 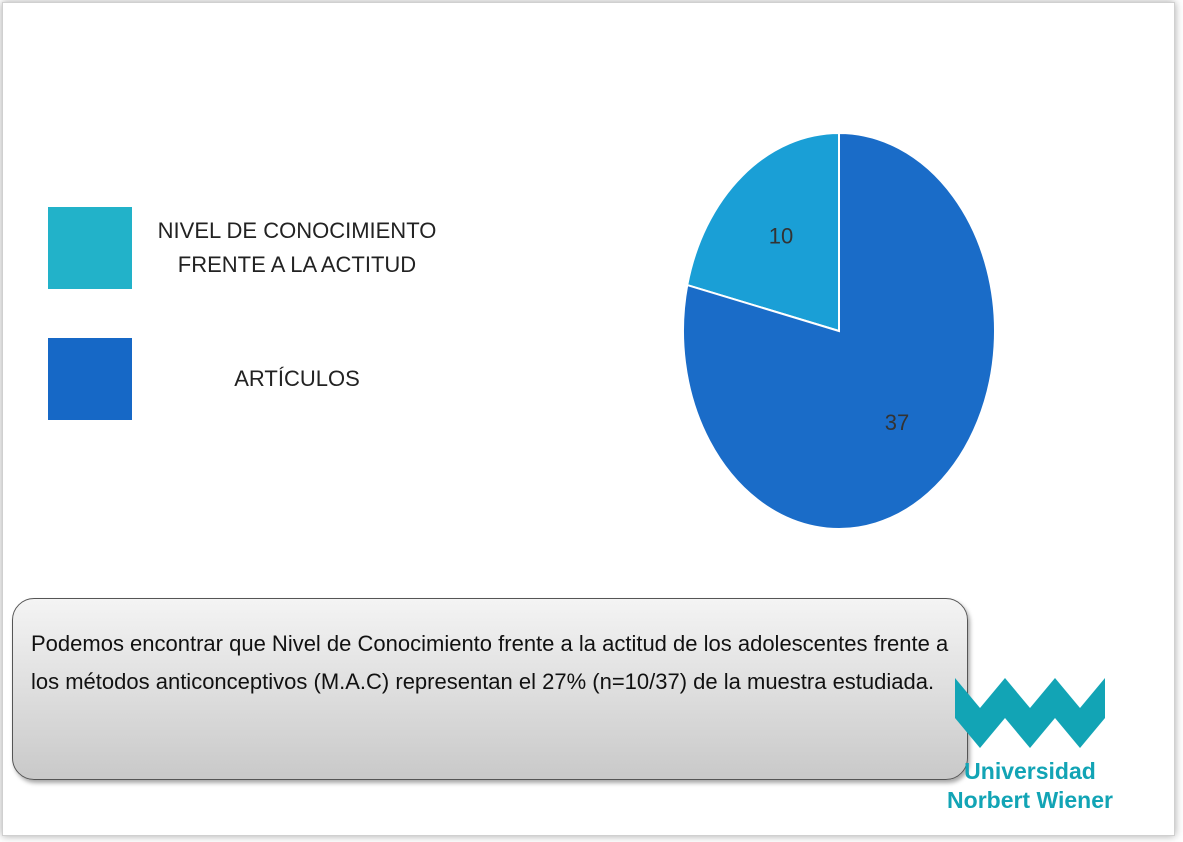 I want to click on legend-item: ARTÍCULOS, so click(x=255, y=379).